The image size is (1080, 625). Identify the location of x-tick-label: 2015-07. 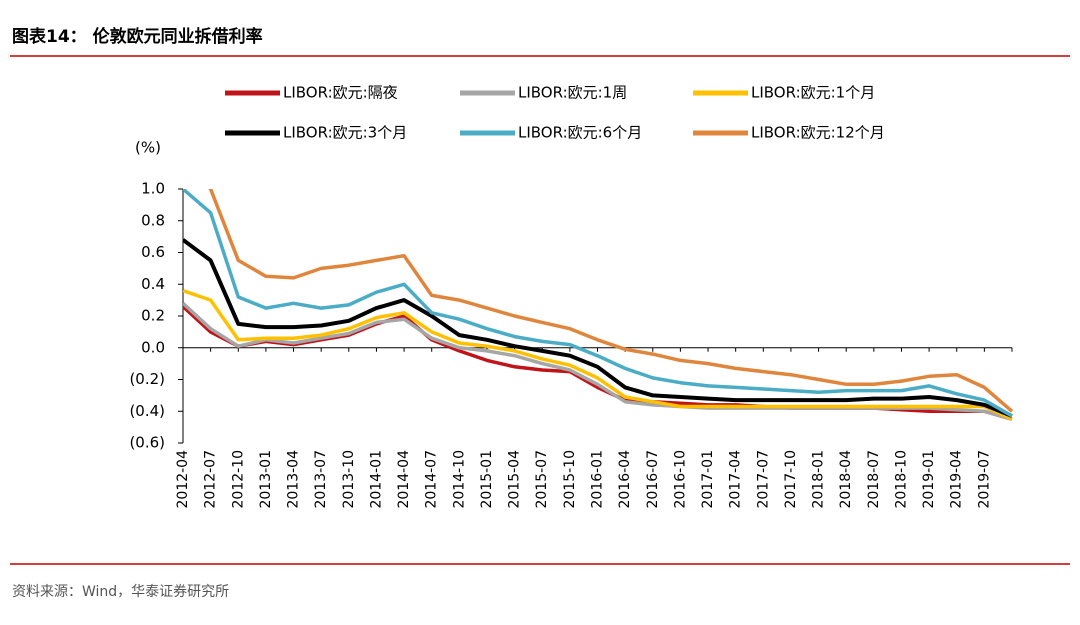
(542, 479).